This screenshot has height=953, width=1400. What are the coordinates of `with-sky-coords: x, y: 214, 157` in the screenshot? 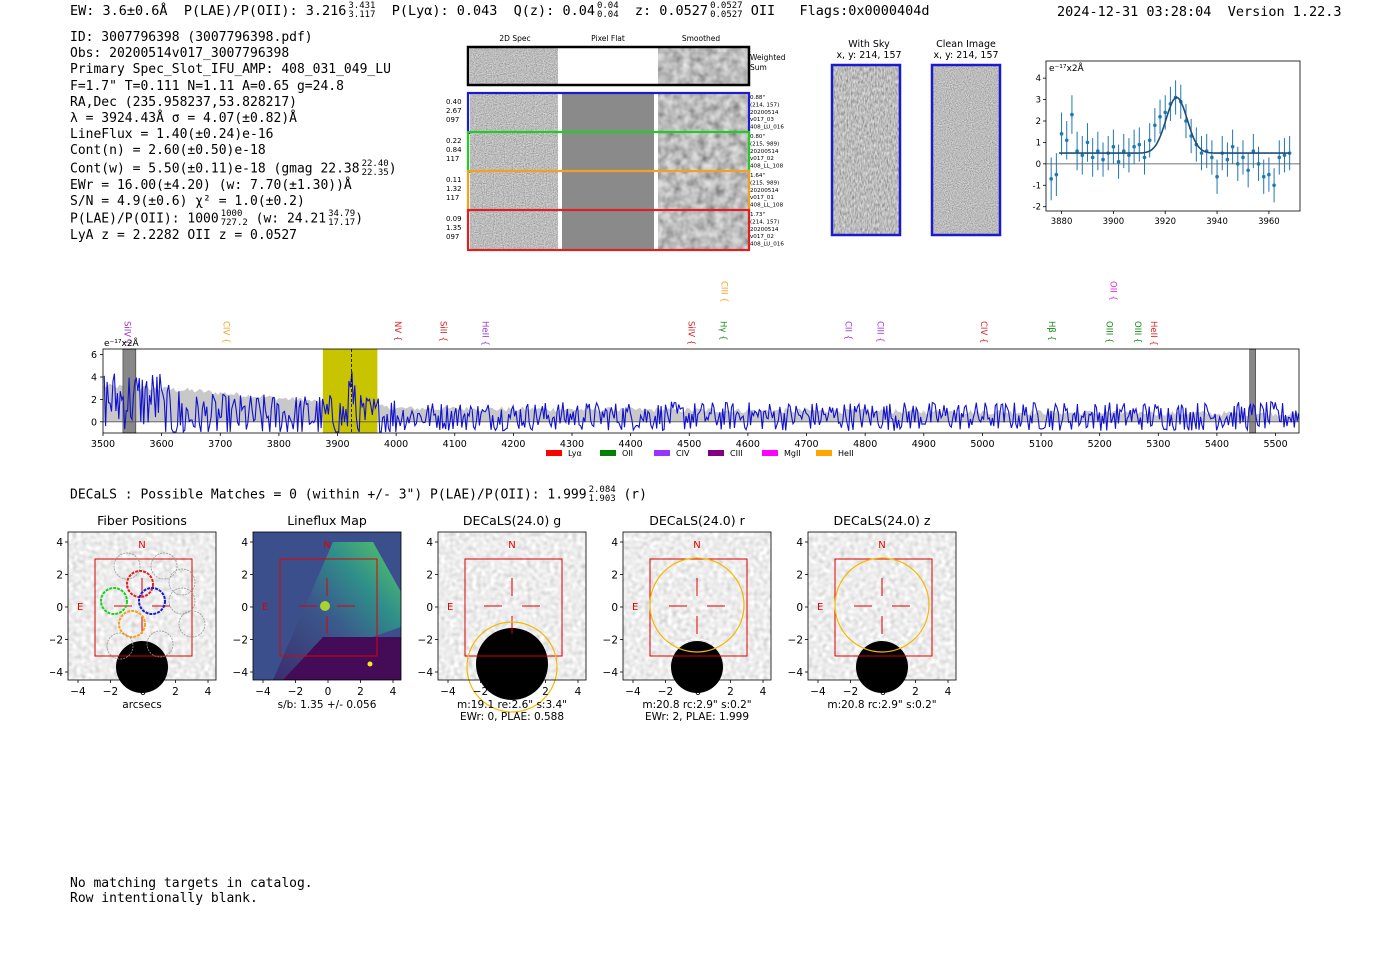 It's located at (868, 55).